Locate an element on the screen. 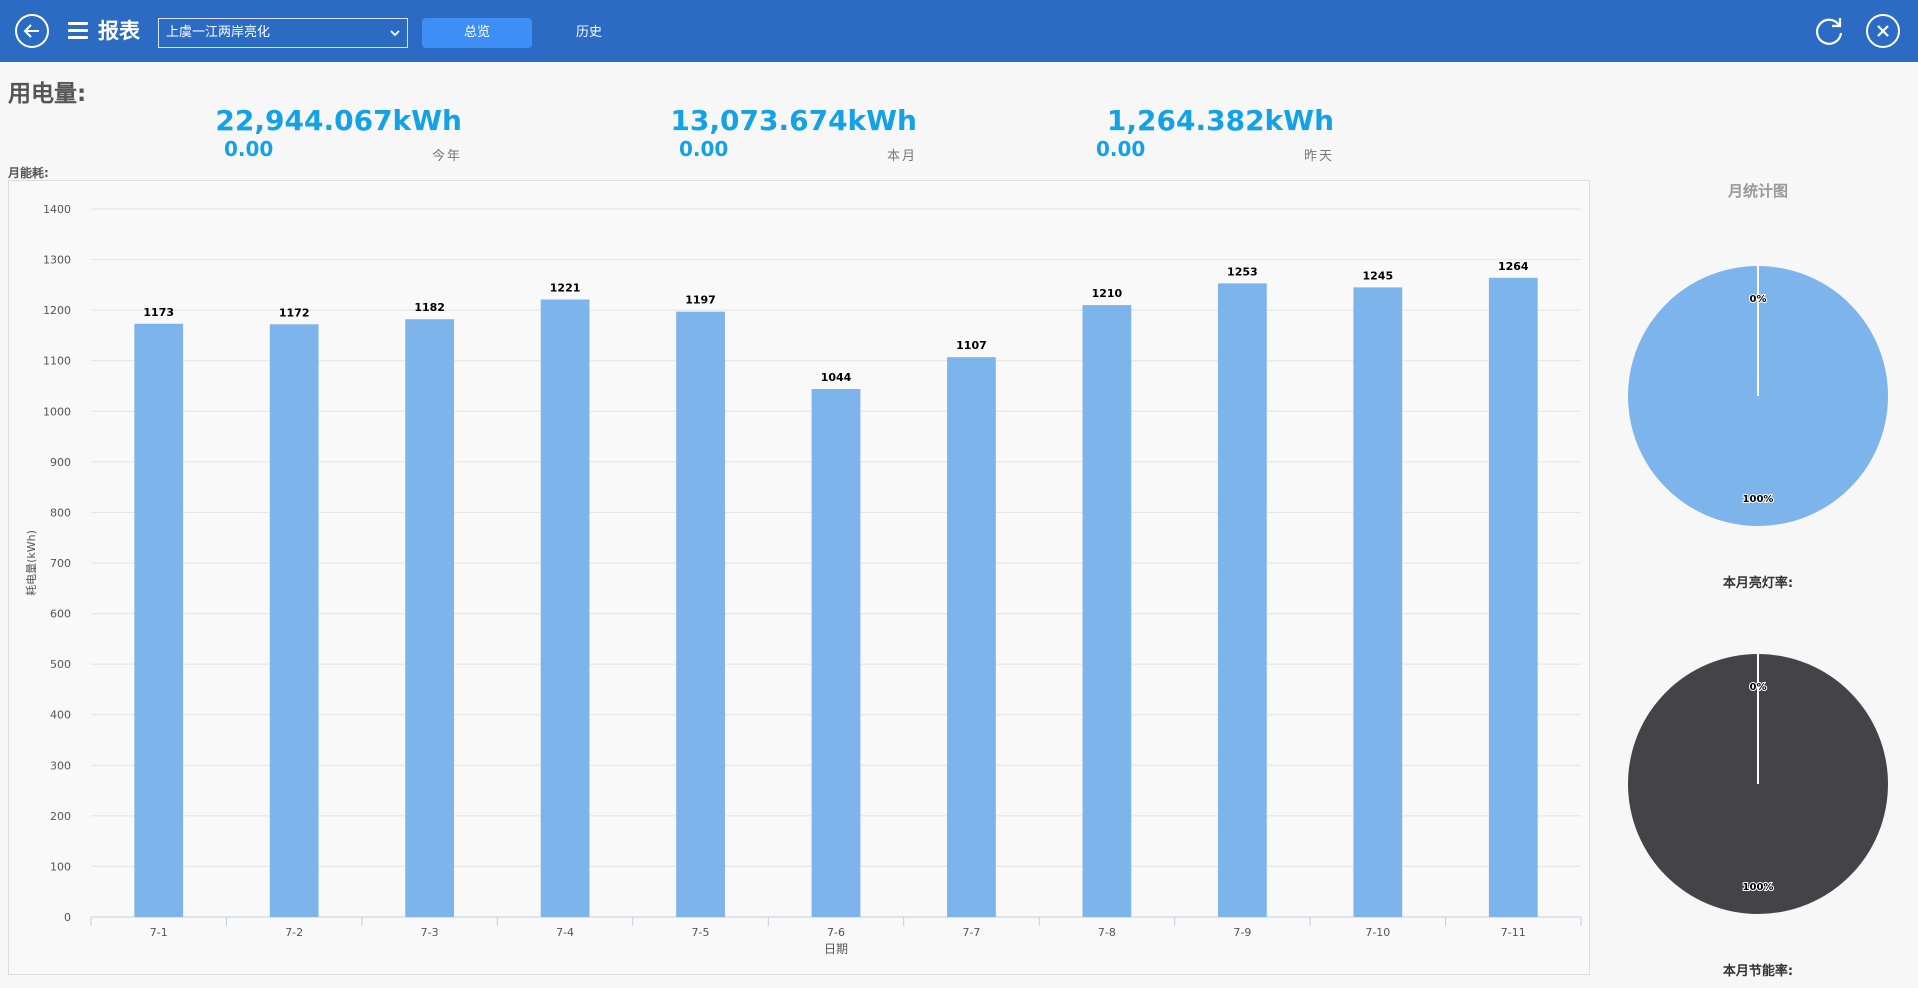  tab-overview: 总览 is located at coordinates (477, 33).